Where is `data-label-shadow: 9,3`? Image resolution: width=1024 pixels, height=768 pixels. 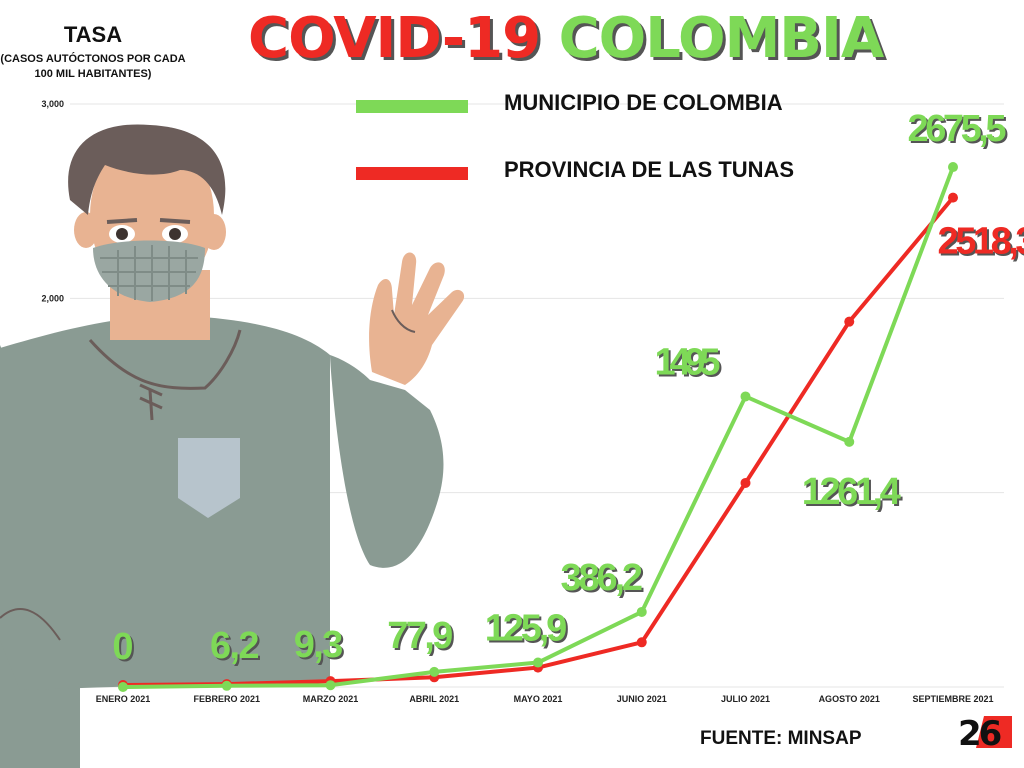 data-label-shadow: 9,3 is located at coordinates (321, 647).